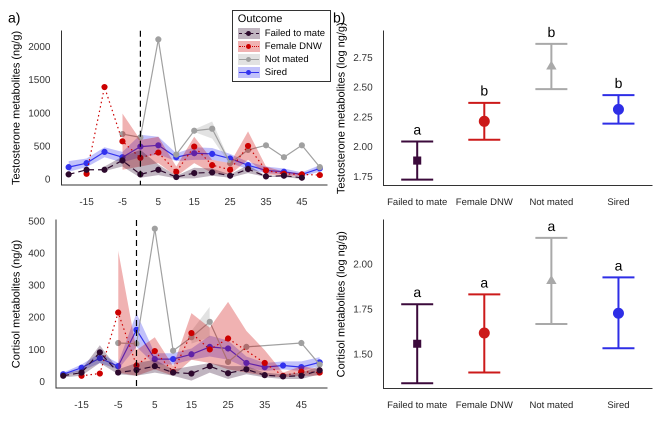 This screenshot has width=666, height=422. What do you see at coordinates (363, 118) in the screenshot?
I see `y-tick-label: 2.25` at bounding box center [363, 118].